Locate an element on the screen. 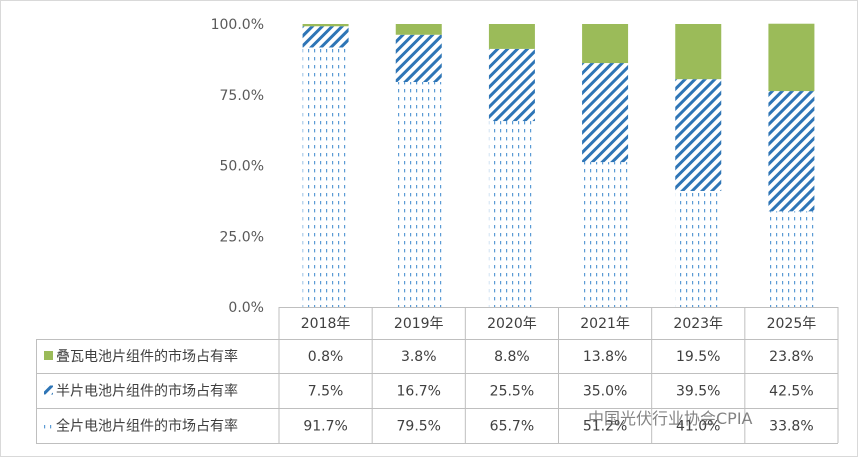 Image resolution: width=858 pixels, height=457 pixels. data-label: 42.5% is located at coordinates (791, 392).